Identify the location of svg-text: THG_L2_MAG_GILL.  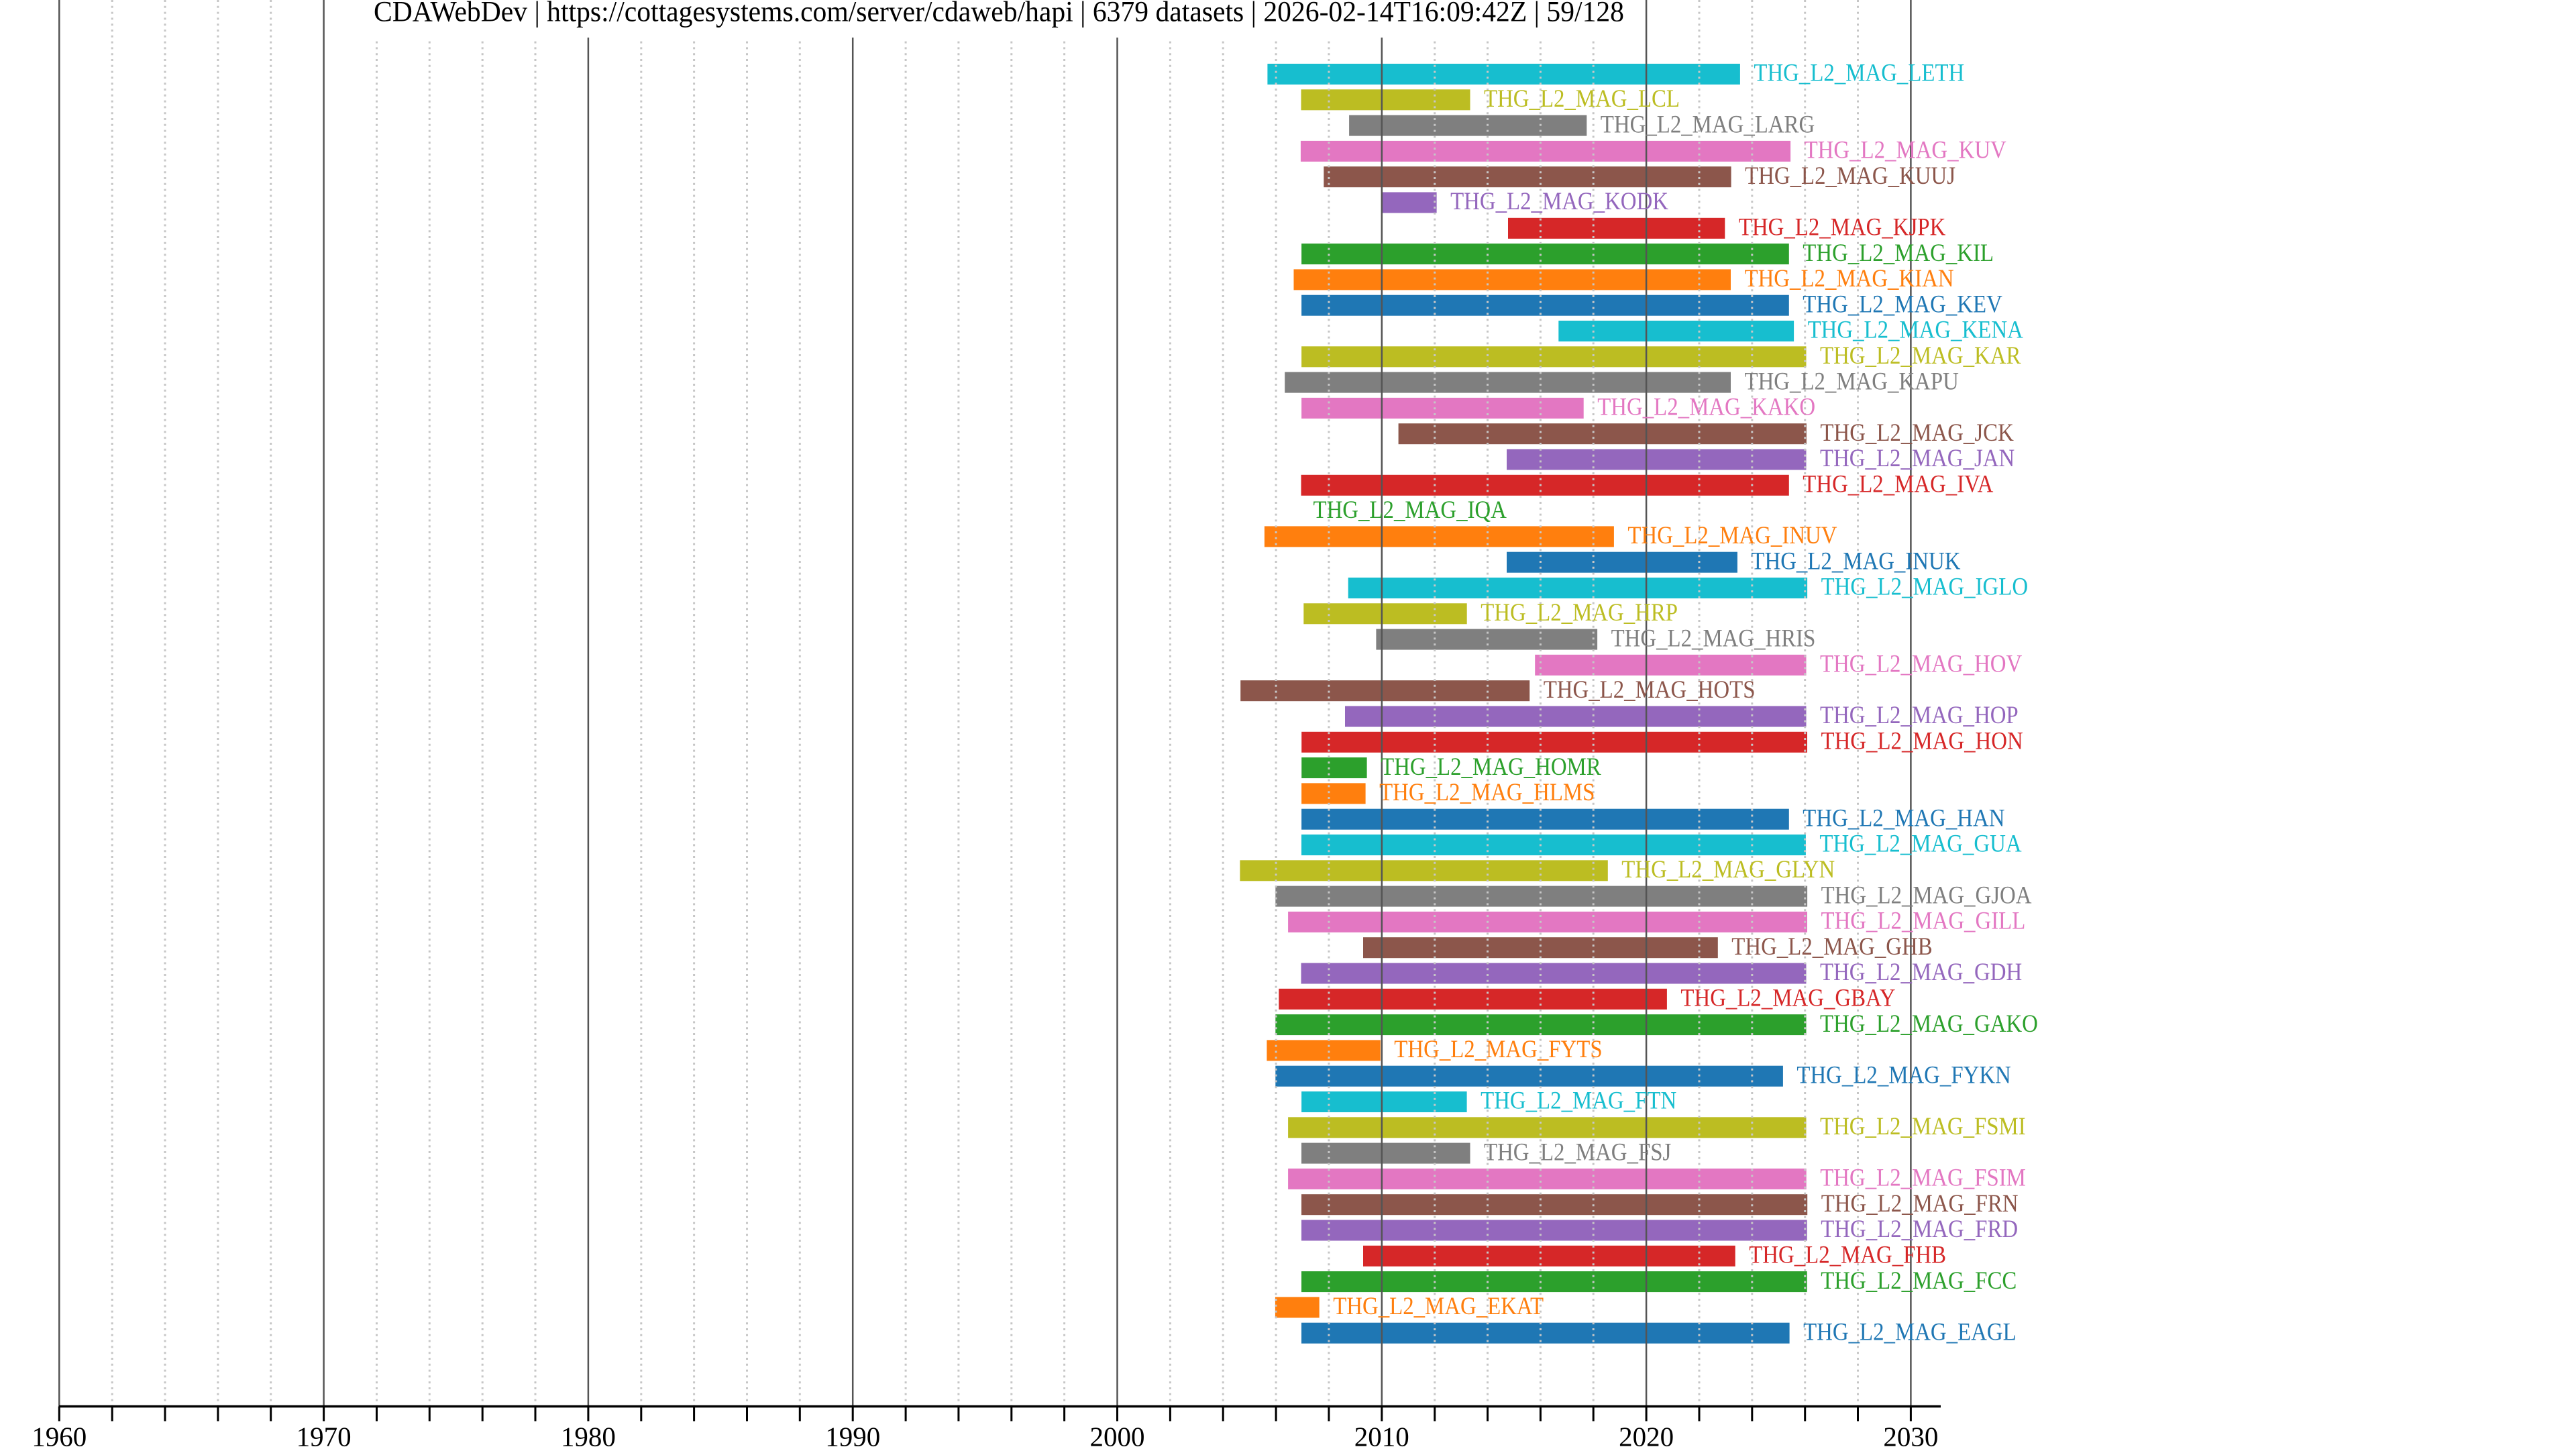
(1923, 921).